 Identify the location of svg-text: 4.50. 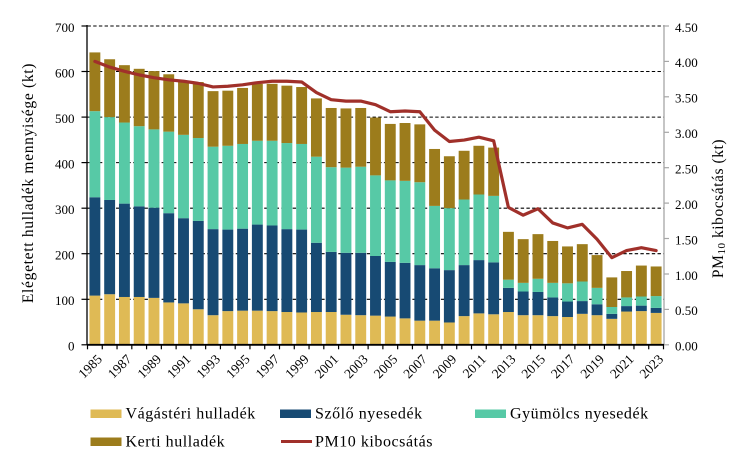
(686, 27).